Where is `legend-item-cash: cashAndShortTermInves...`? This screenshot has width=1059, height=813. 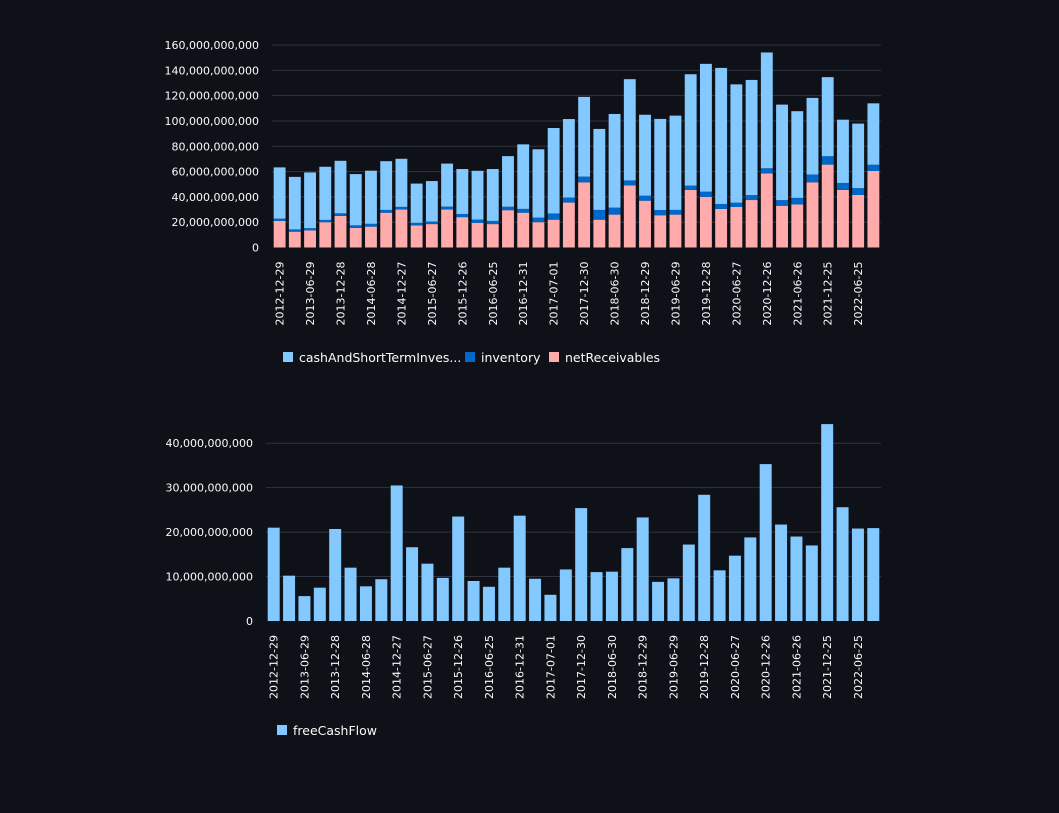 legend-item-cash: cashAndShortTermInves... is located at coordinates (372, 357).